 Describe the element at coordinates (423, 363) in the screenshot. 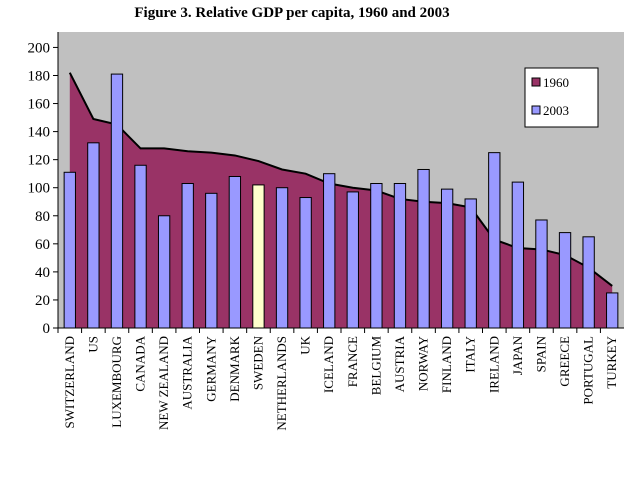

I see `x-tick-label: NORWAY` at that location.